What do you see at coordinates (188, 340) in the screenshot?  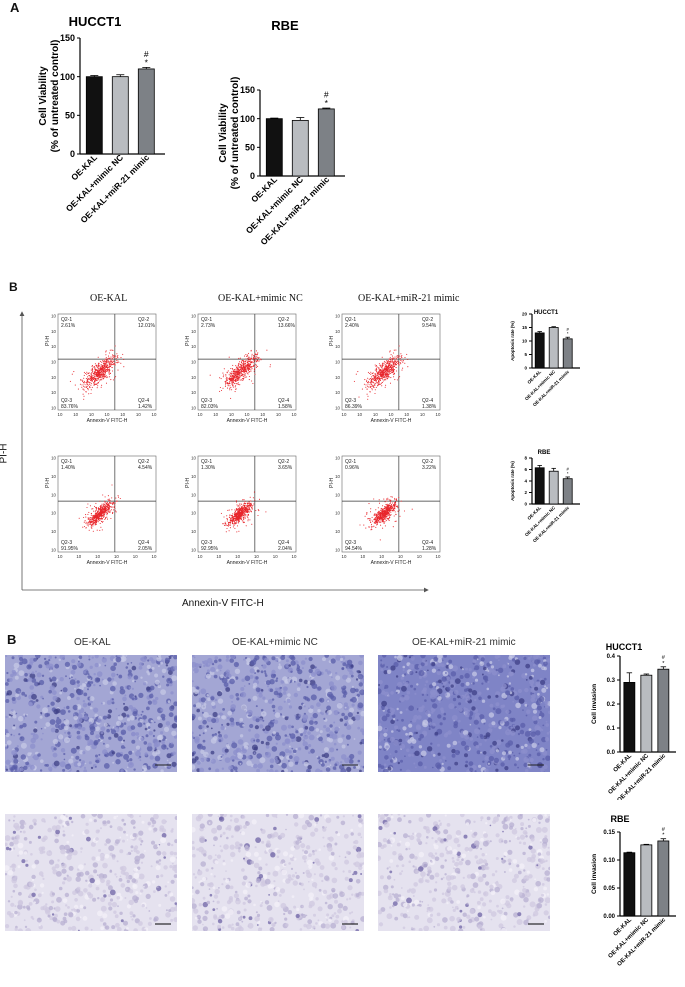 I see `plot-y-label: PI-H` at bounding box center [188, 340].